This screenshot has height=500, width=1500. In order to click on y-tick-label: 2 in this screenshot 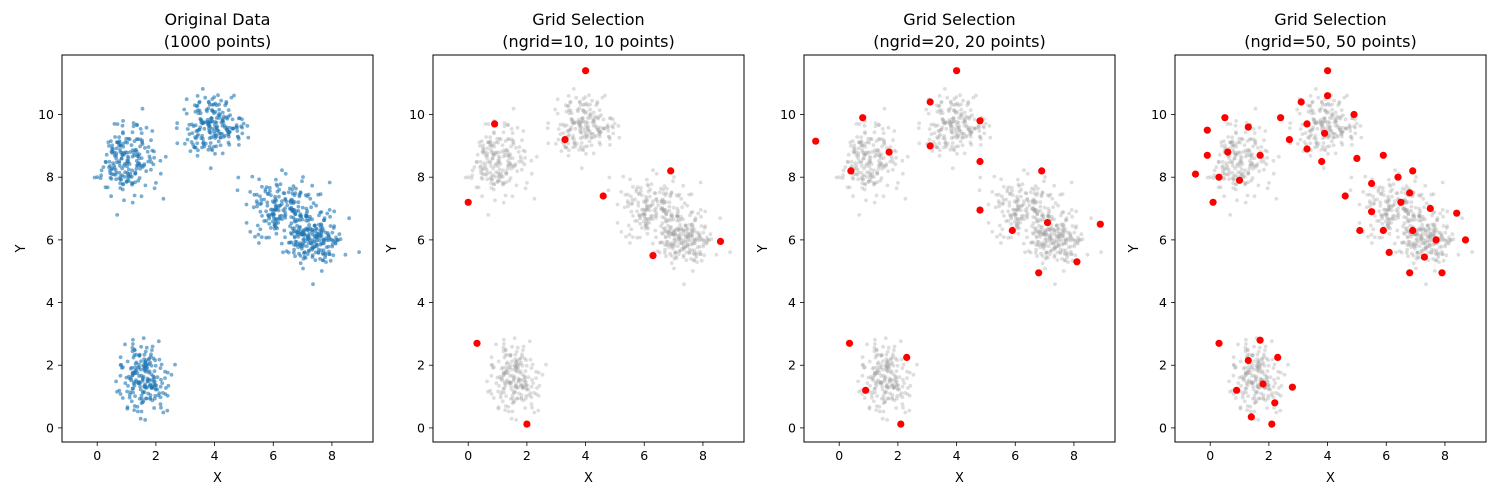, I will do `click(1163, 365)`.